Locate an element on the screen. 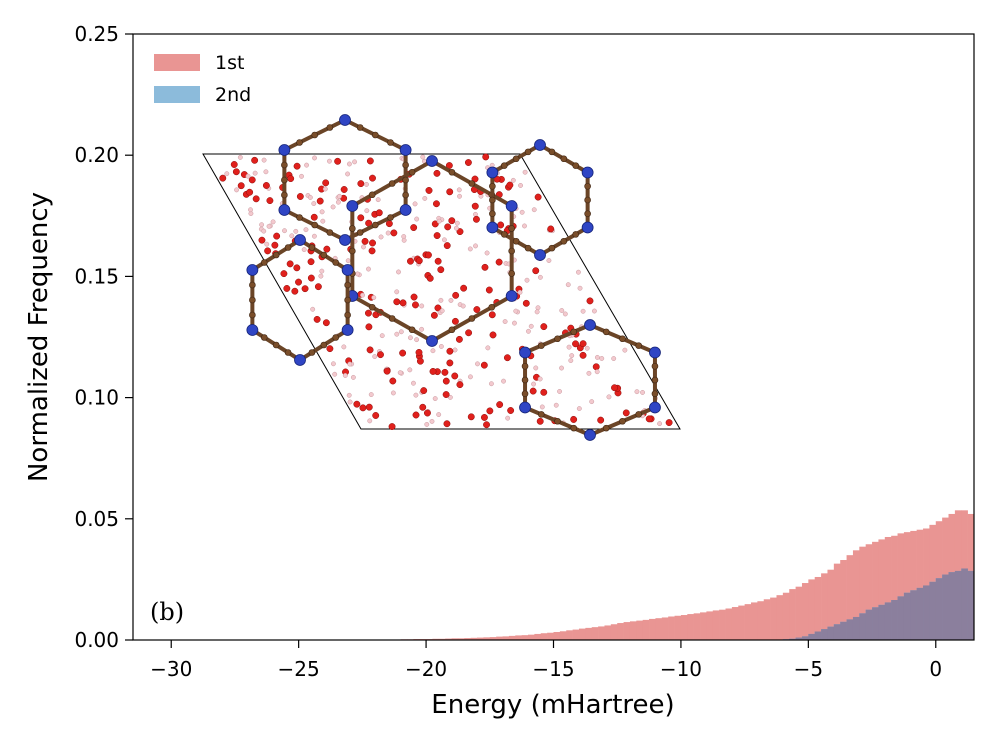 The image size is (997, 747). y-axis-ticks: 0.00 0.05 0.10 0.15 0.20 0.25 is located at coordinates (103, 337).